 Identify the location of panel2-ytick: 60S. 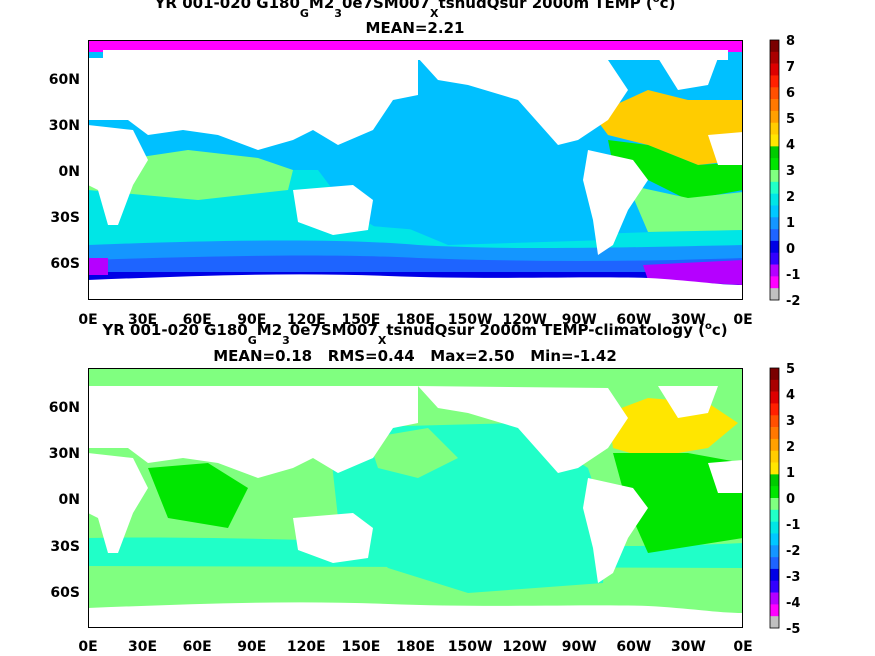
(65, 593).